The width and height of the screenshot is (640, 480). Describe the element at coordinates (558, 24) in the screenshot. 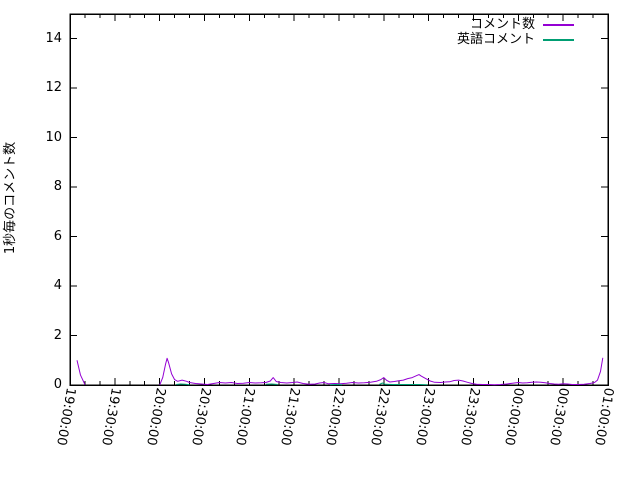

I see `legend-line-sample-comments` at that location.